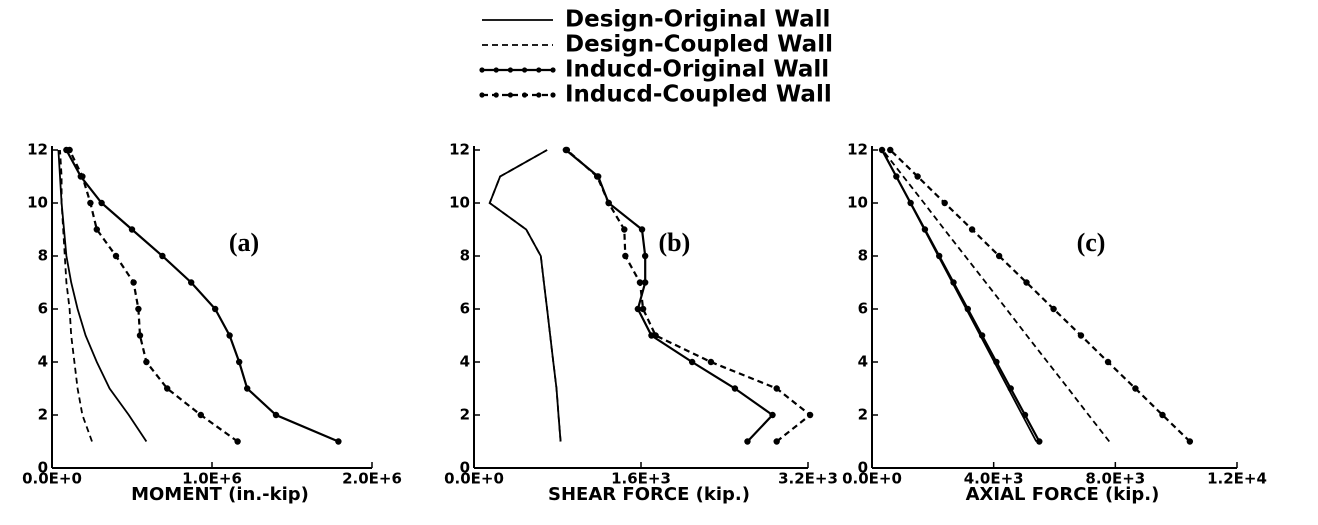 This screenshot has height=525, width=1318. I want to click on x-tick-label: 4.0E+3, so click(994, 479).